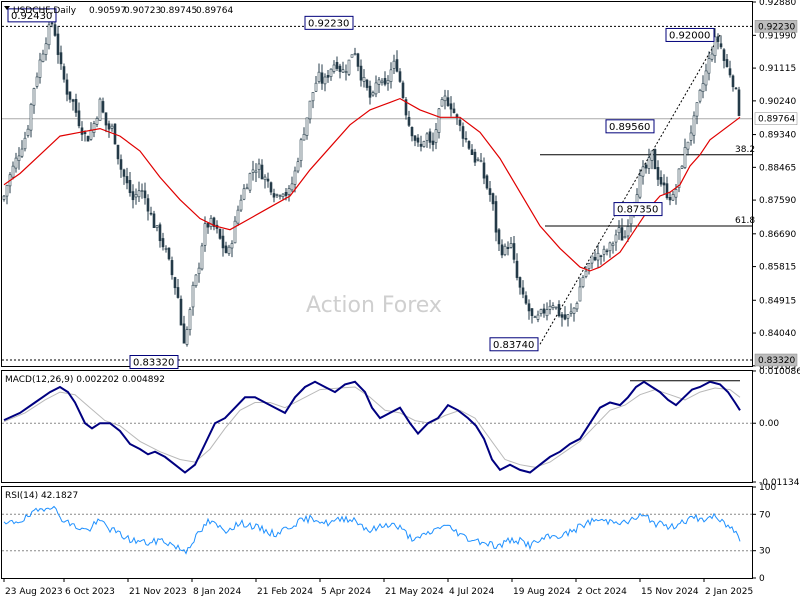 The height and width of the screenshot is (600, 800). I want to click on rsi-tick-label-1: 70, so click(765, 515).